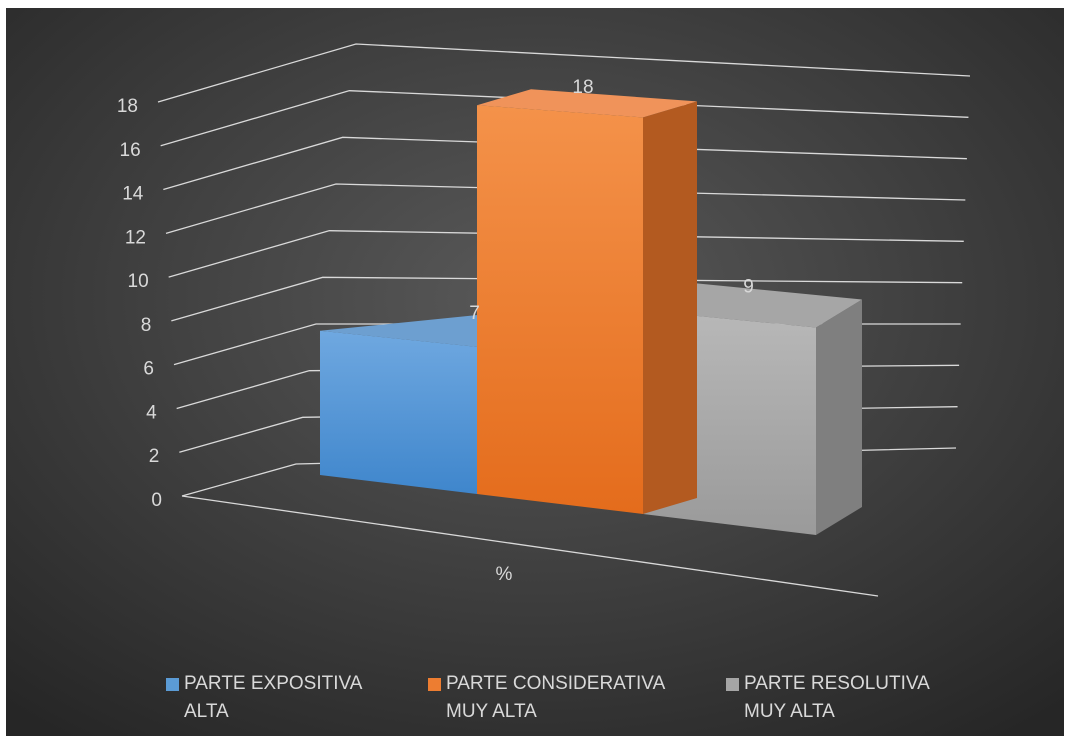  I want to click on y-tick-label: 4, so click(151, 412).